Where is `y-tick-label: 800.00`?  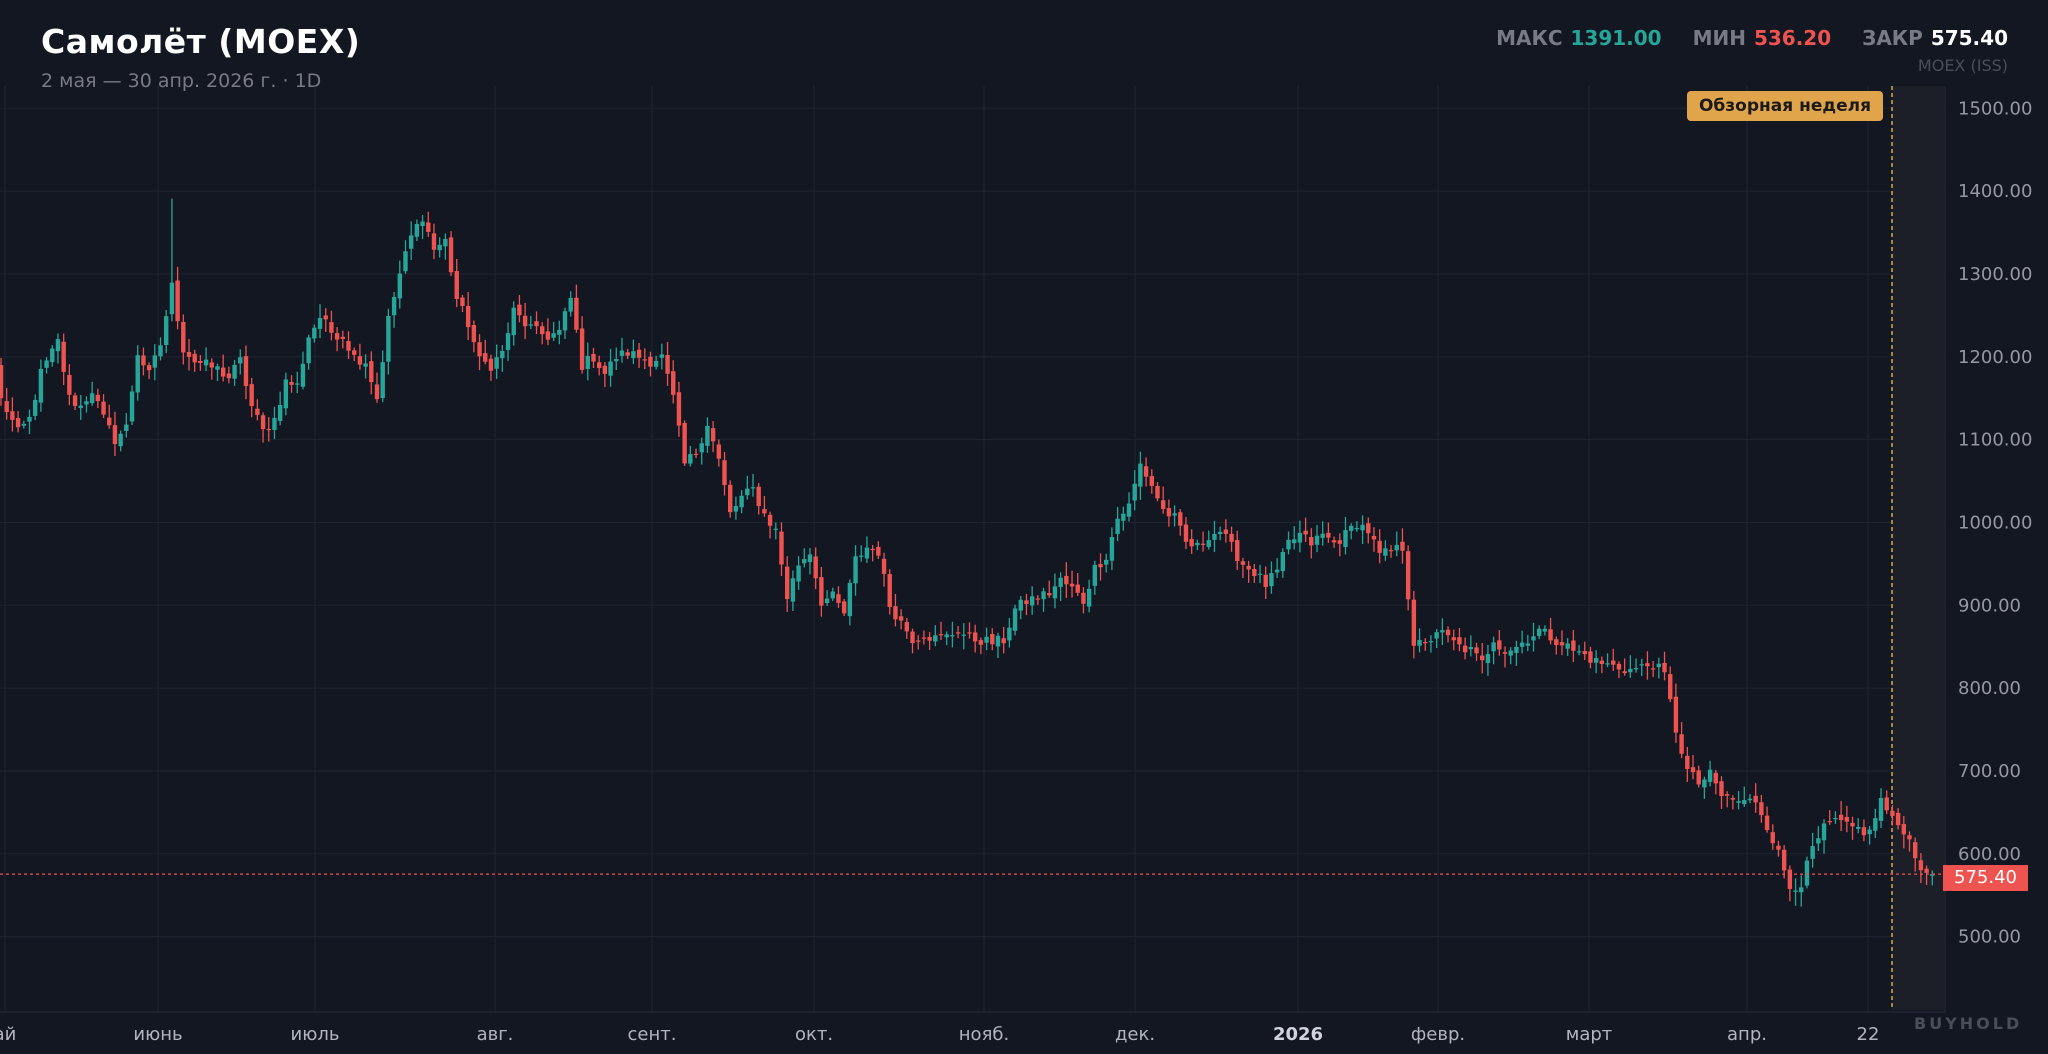 y-tick-label: 800.00 is located at coordinates (1989, 688).